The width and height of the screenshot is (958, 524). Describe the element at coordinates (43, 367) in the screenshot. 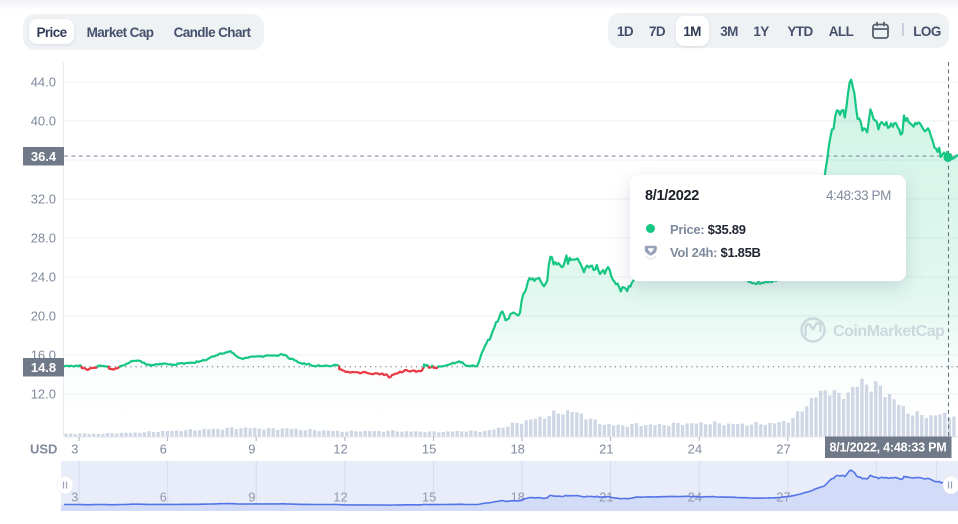

I see `svg-text: 14.8` at that location.